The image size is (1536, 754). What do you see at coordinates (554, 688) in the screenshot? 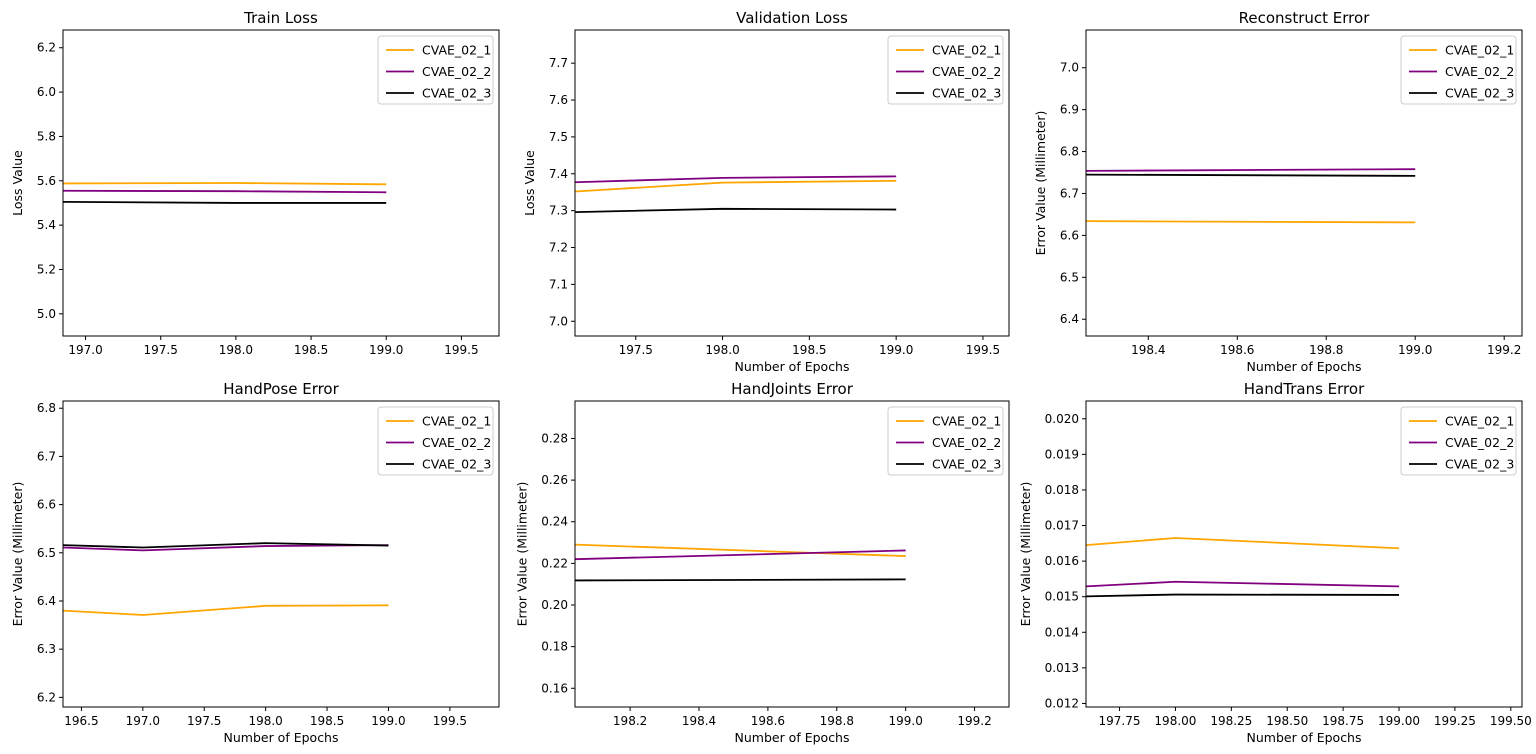
I see `y-tick-label: 0.16` at bounding box center [554, 688].